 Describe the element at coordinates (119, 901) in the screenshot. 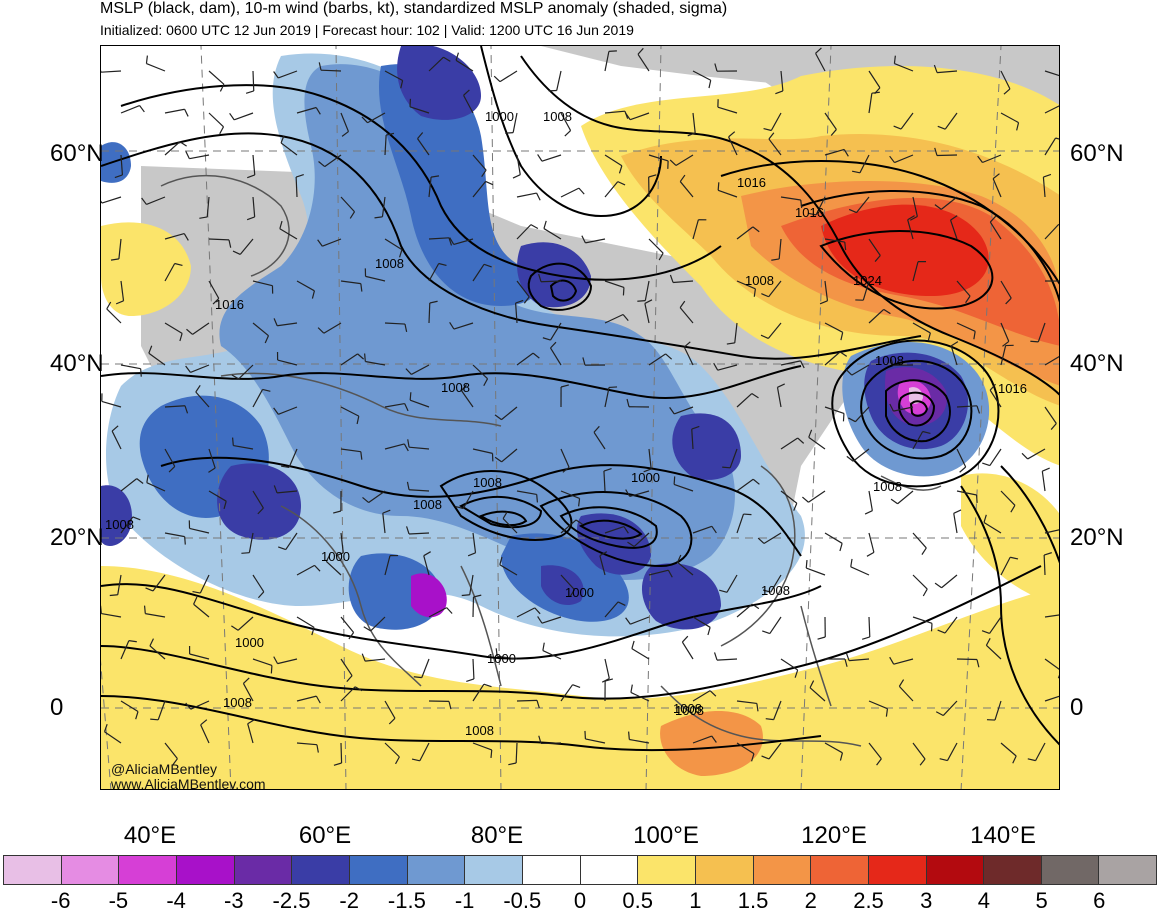

I see `colorbar-tick-label: -5` at that location.